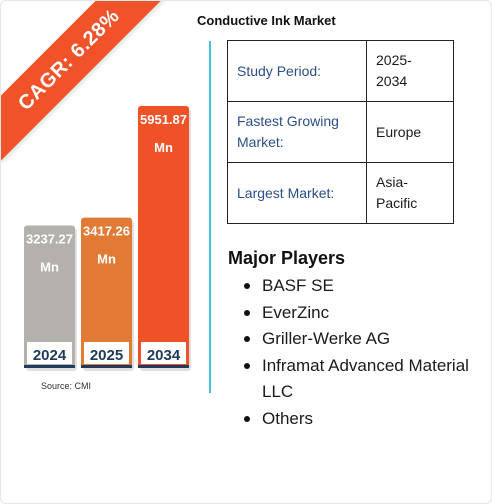  I want to click on info-key: Study Period:, so click(297, 71).